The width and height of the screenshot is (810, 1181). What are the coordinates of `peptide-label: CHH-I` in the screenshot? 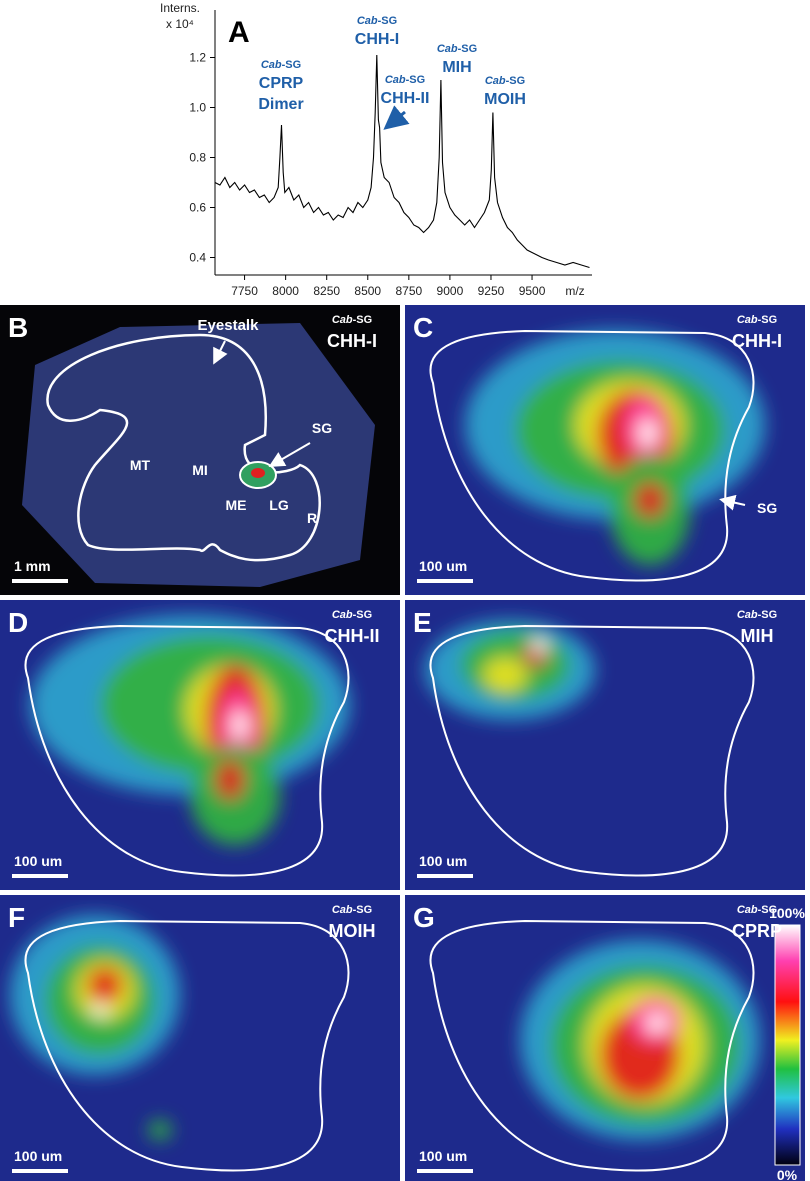 It's located at (352, 341).